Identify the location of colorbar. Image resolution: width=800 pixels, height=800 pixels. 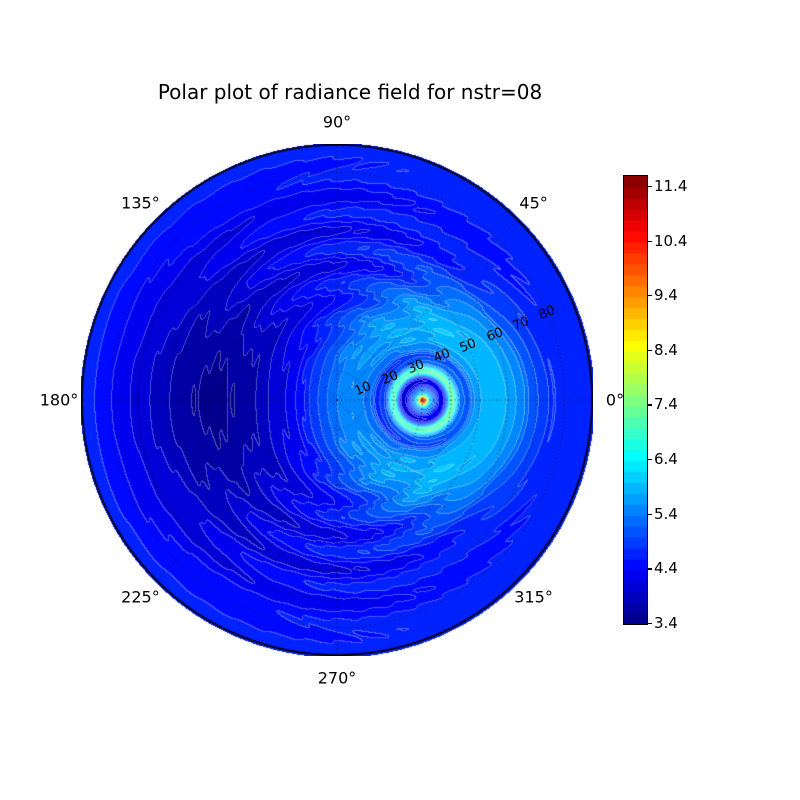
(635, 400).